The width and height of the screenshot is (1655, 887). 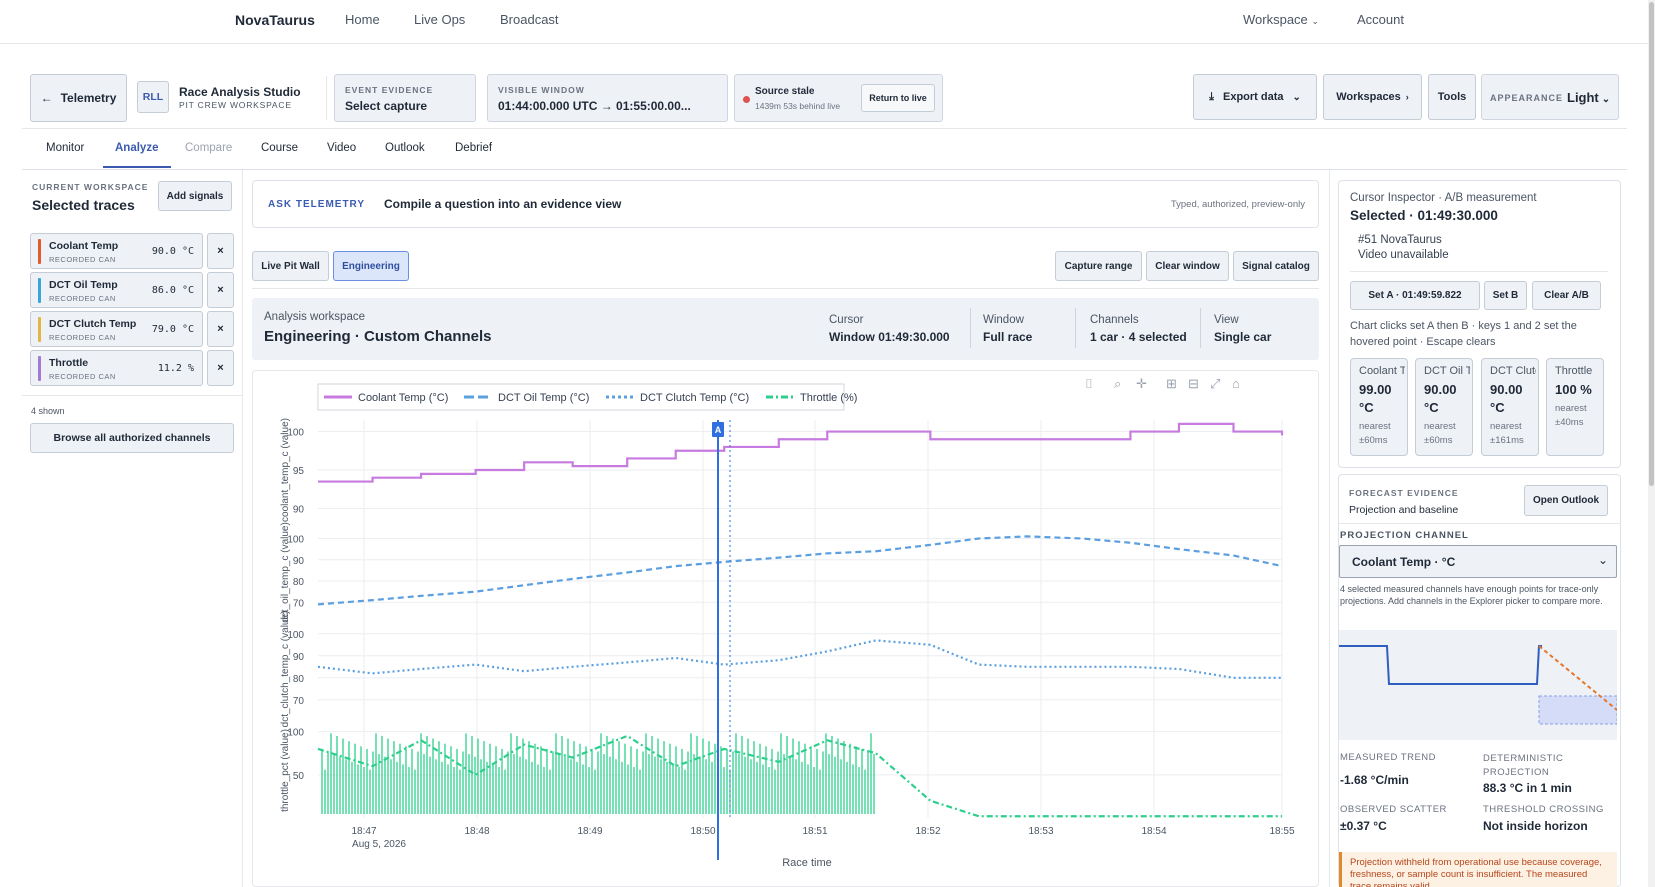 I want to click on return-to-live-button: Return to live, so click(x=898, y=98).